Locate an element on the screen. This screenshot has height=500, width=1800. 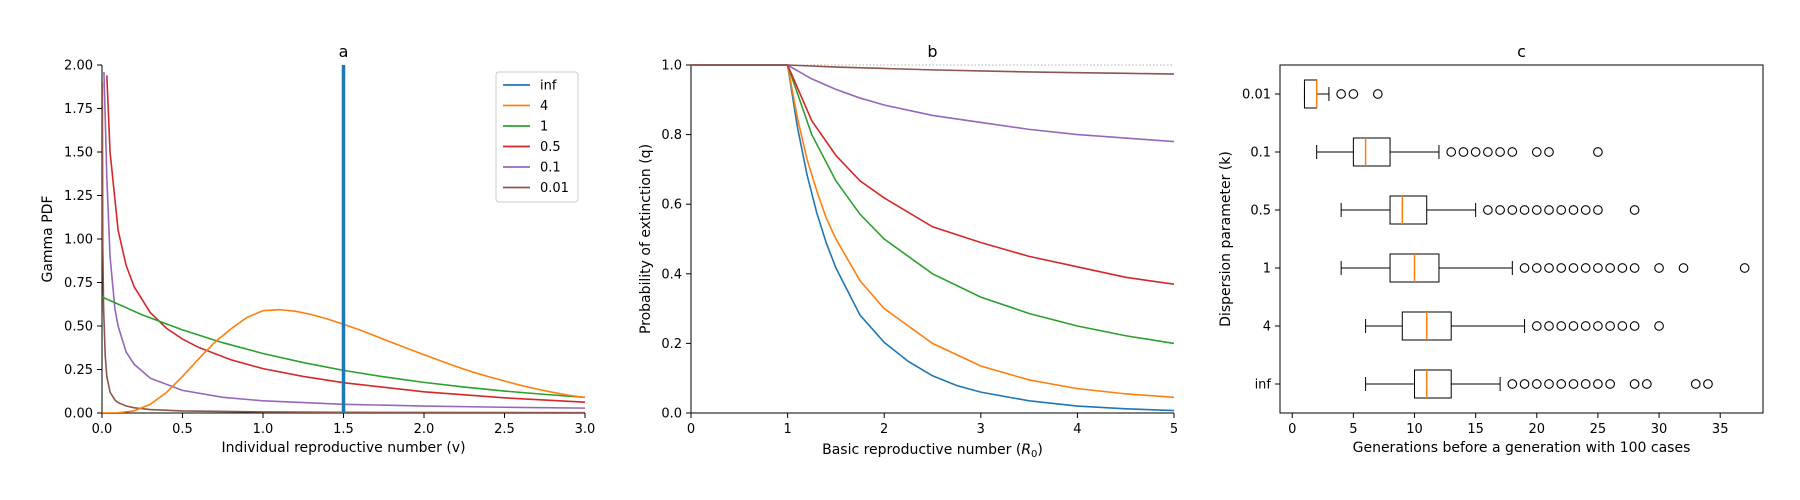
y-tick-label: 0.50 is located at coordinates (78, 327).